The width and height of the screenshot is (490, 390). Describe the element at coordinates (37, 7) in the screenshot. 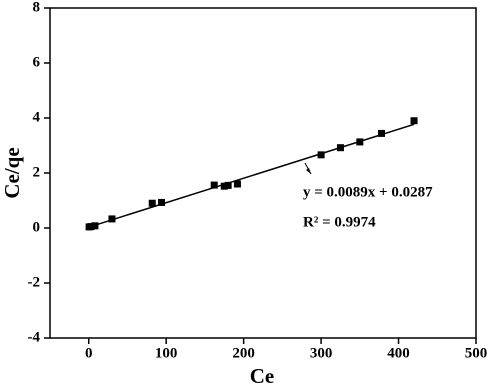

I see `y-tick-label: 8` at that location.